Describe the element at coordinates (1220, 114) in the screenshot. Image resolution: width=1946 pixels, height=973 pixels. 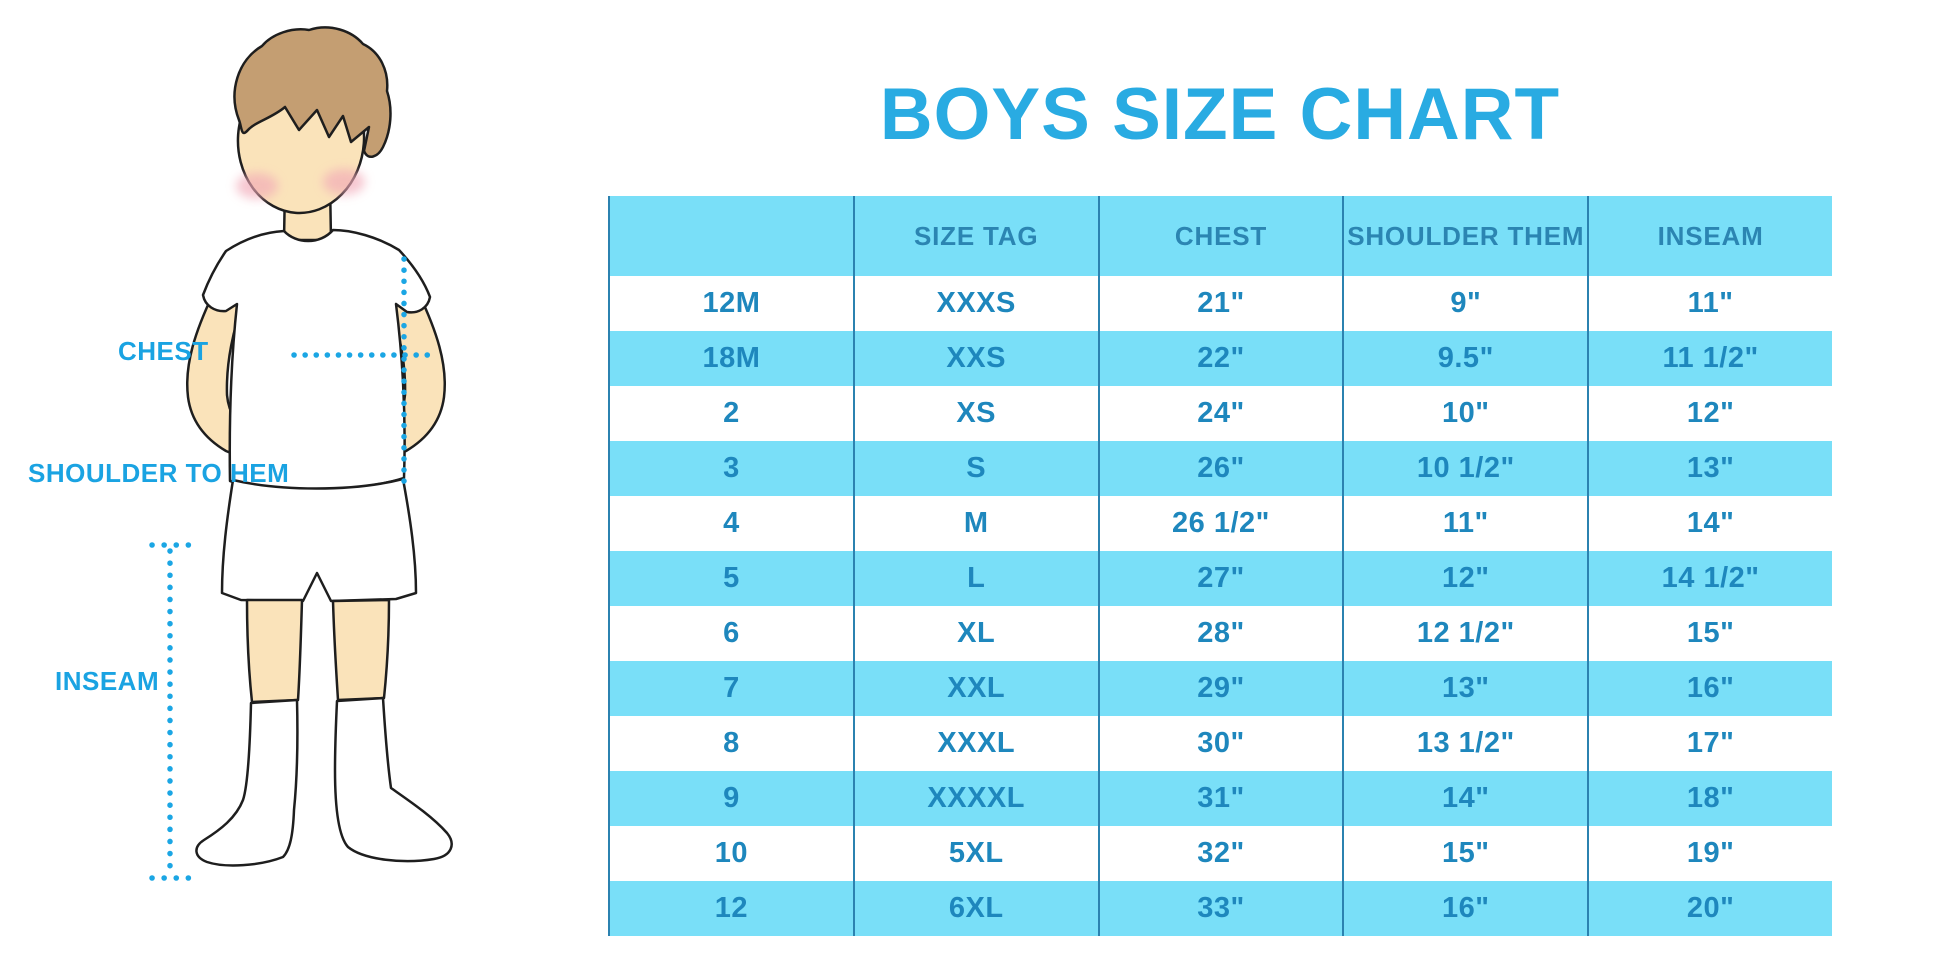
I see `page-title: BOYS SIZE CHART` at that location.